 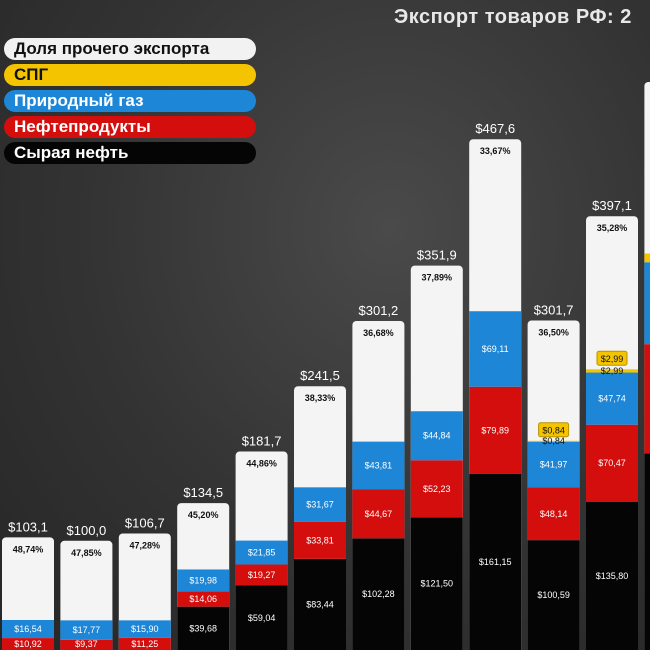 I want to click on bar-2: $9,37 $17,77 $100,0 47,85%, so click(x=86, y=586).